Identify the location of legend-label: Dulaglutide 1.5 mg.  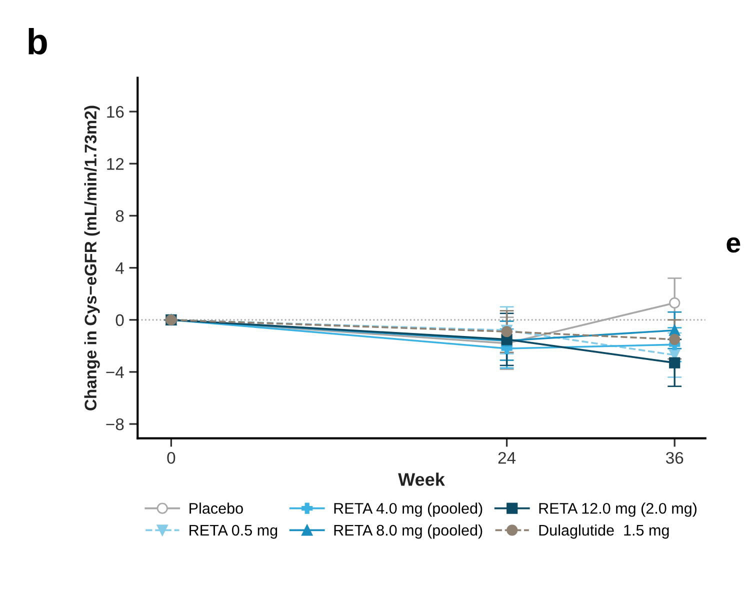
(604, 531).